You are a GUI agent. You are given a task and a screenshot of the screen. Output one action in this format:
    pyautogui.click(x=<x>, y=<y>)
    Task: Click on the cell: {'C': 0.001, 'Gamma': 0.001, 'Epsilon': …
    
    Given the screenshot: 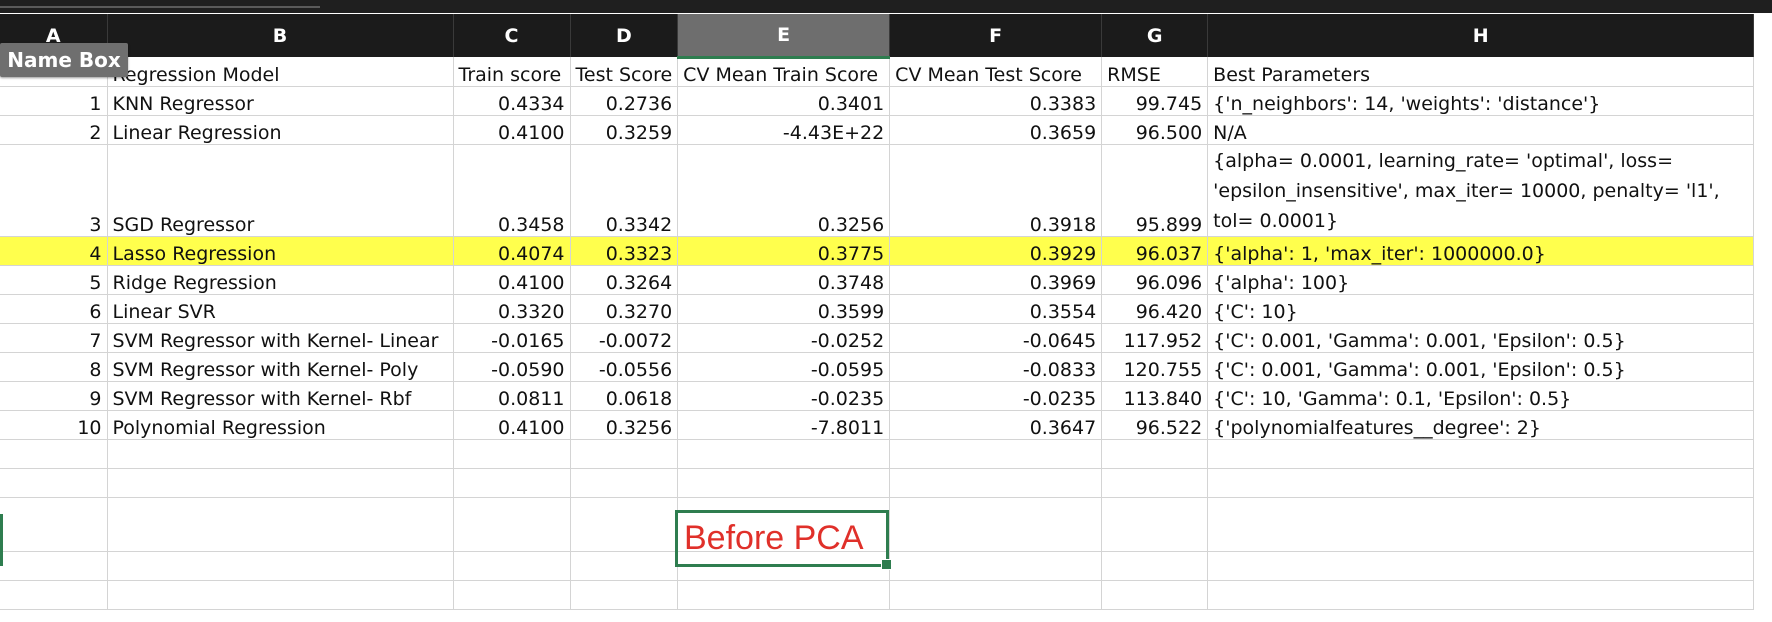 What is the action you would take?
    pyautogui.click(x=1481, y=338)
    